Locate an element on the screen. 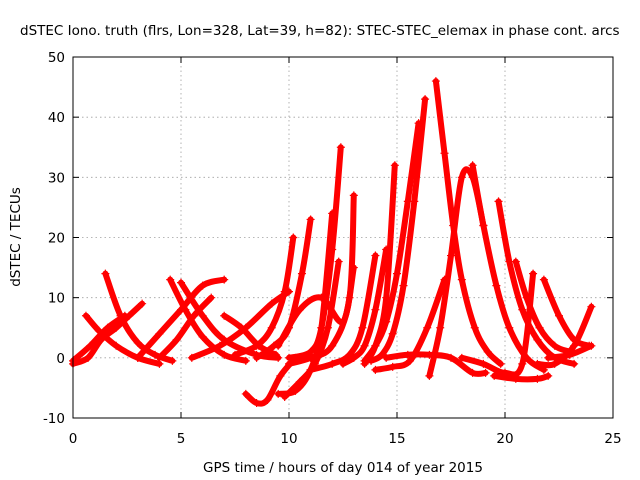 The height and width of the screenshot is (480, 640). y-tick-label: 0 is located at coordinates (60, 359).